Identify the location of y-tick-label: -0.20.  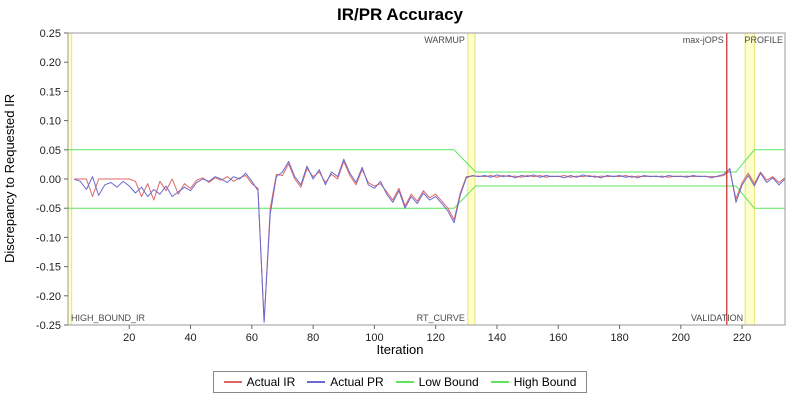
(48, 297).